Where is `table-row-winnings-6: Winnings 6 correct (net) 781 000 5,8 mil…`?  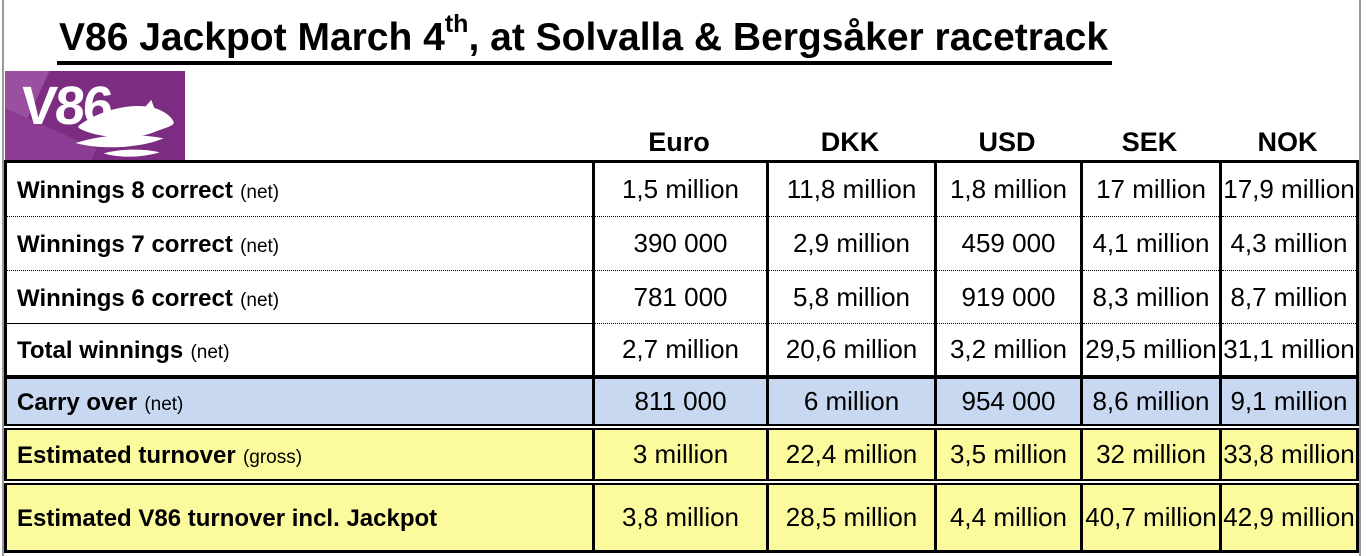 table-row-winnings-6: Winnings 6 correct (net) 781 000 5,8 mil… is located at coordinates (681, 297).